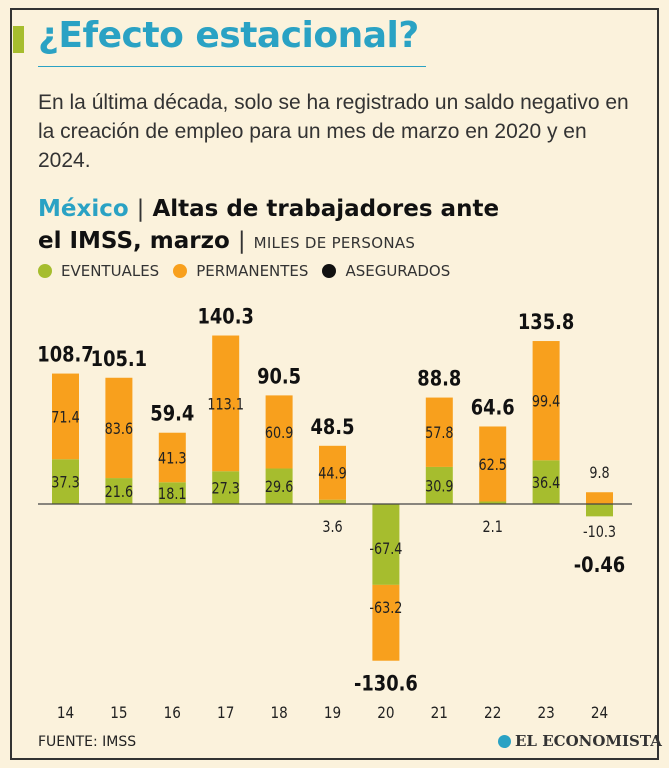 Image resolution: width=669 pixels, height=768 pixels. I want to click on label-permanentes-22: 62.5, so click(492, 466).